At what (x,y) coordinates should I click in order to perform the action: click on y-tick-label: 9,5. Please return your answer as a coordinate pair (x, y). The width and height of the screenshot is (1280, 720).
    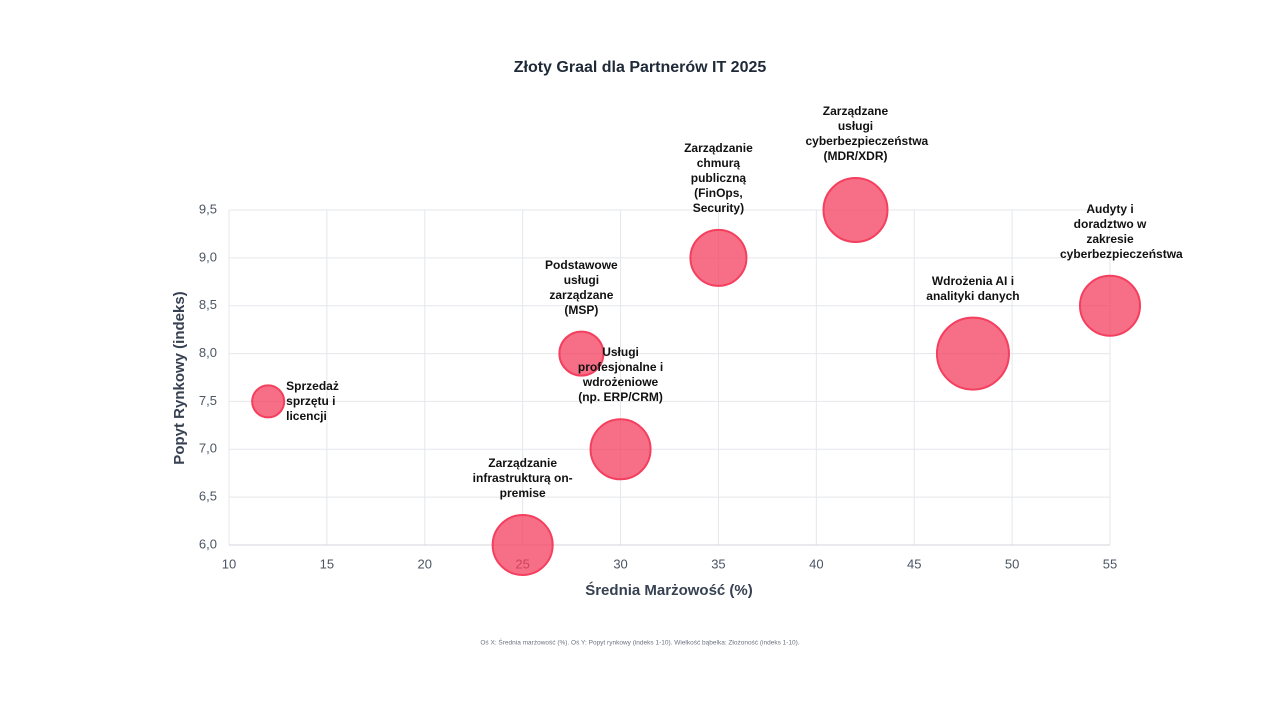
    Looking at the image, I should click on (208, 208).